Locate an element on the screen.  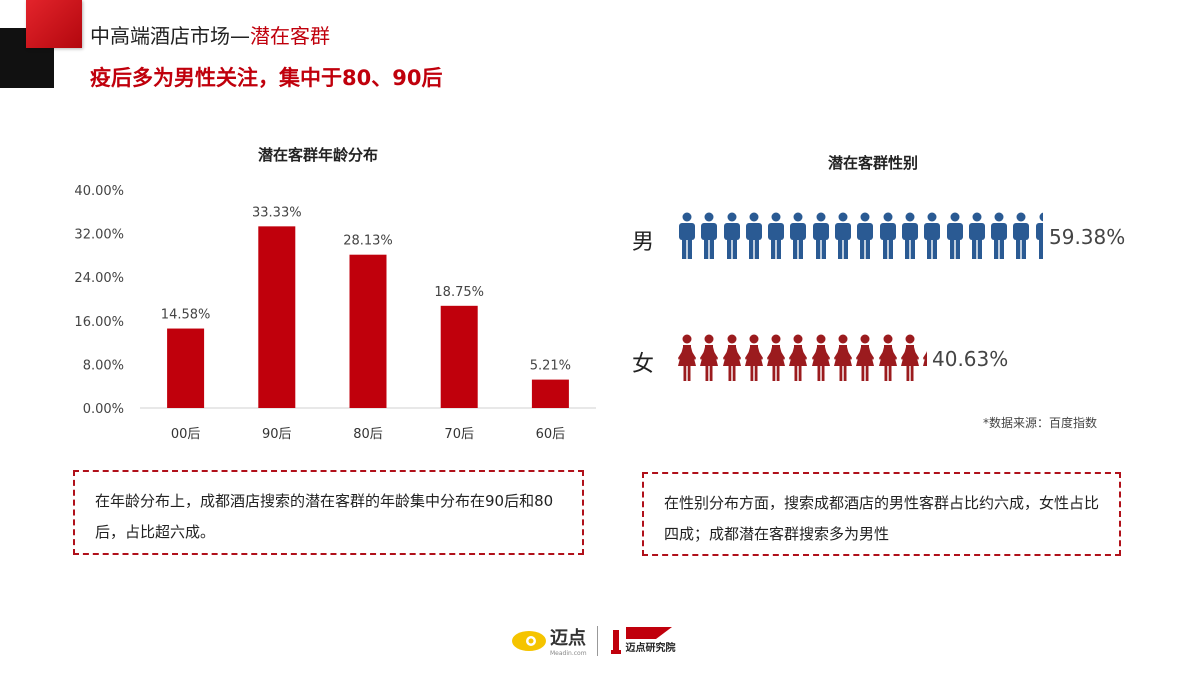
institute-name: 迈点研究院 is located at coordinates (650, 648).